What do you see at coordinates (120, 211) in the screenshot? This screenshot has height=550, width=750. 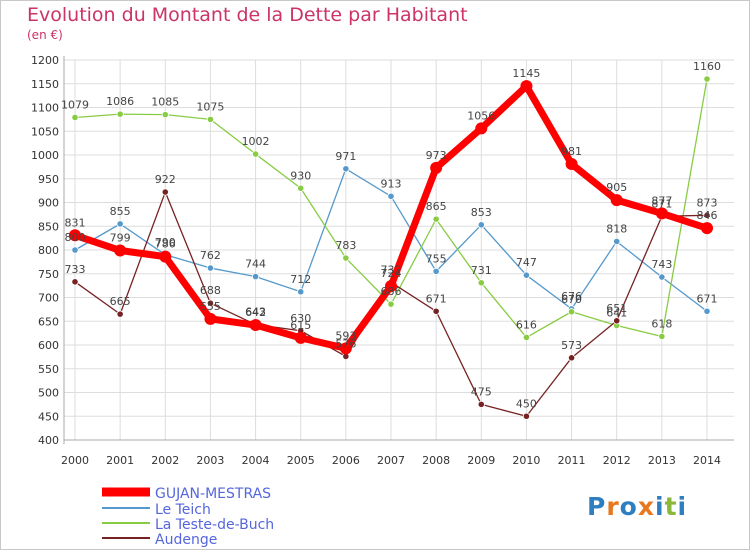 I see `data-label: 855` at bounding box center [120, 211].